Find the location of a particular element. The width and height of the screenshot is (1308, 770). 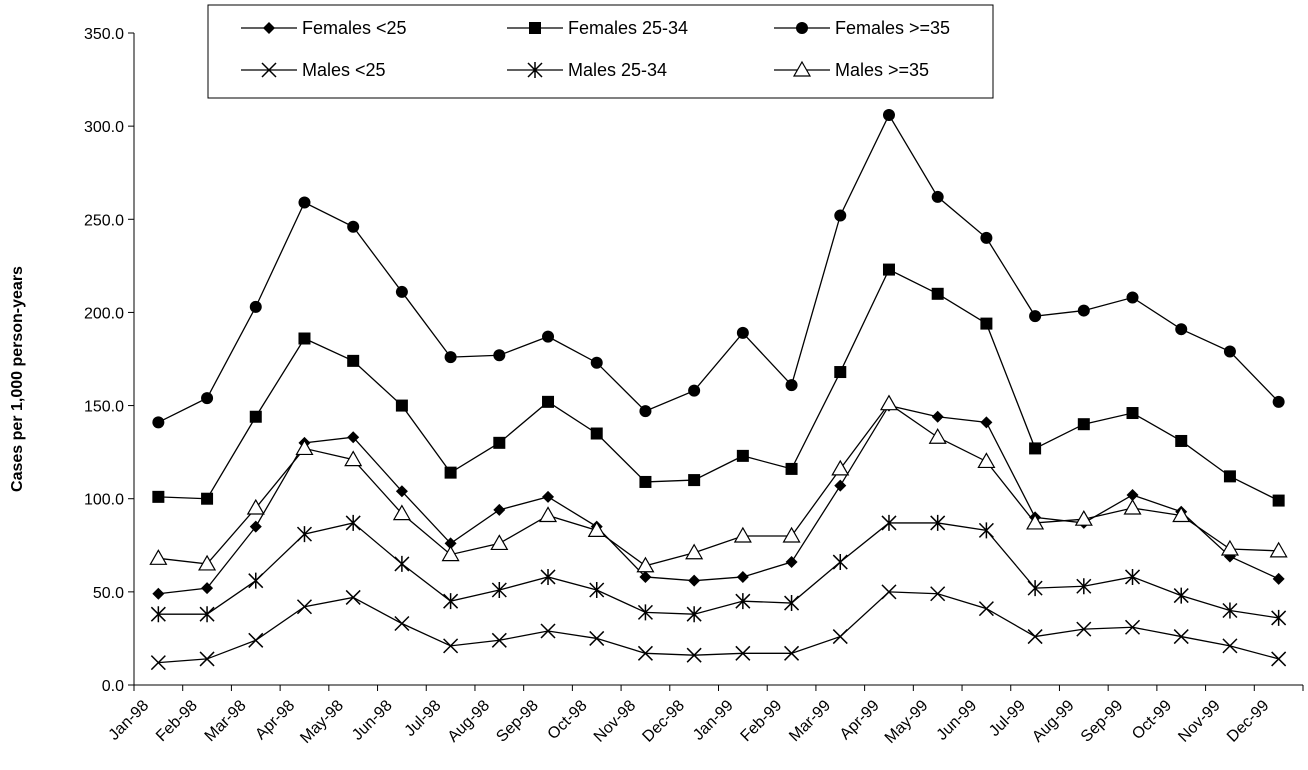

legend-label: Males <25 is located at coordinates (344, 70).